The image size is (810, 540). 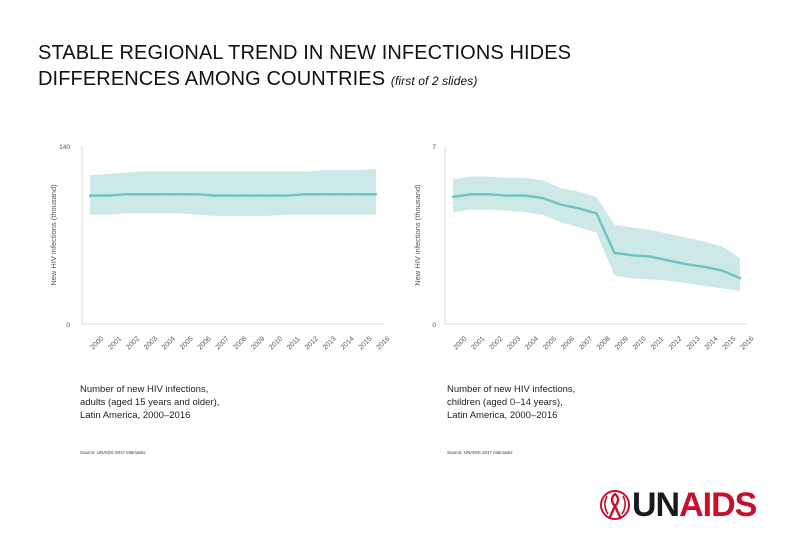 What do you see at coordinates (417, 235) in the screenshot?
I see `children-y-axis-label: New HIV infections (thousand)` at bounding box center [417, 235].